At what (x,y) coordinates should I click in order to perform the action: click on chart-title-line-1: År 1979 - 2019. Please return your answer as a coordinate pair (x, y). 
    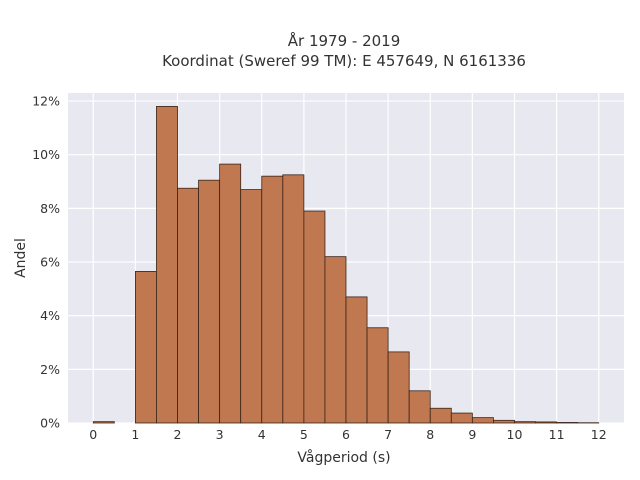
    Looking at the image, I should click on (344, 40).